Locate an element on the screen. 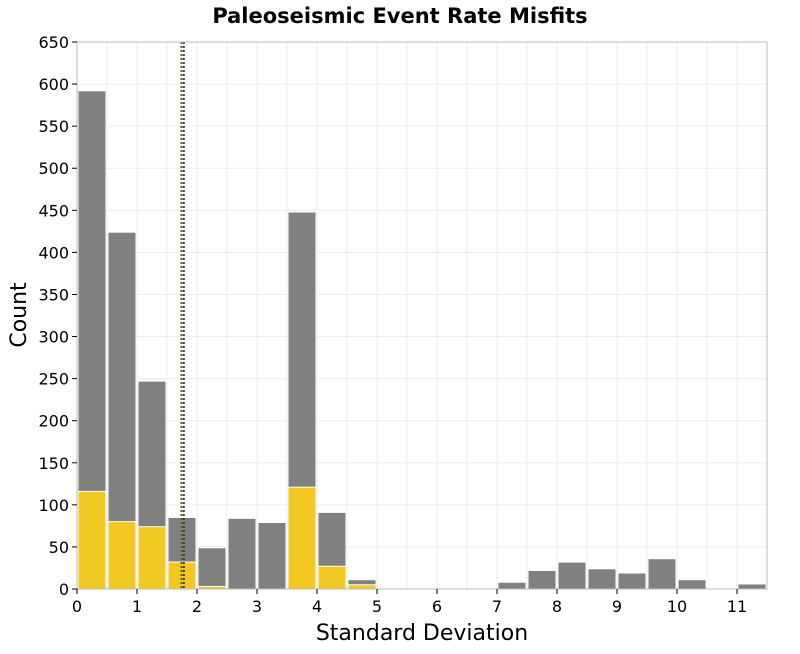 This screenshot has width=800, height=654. x-tick-label: 1 is located at coordinates (137, 606).